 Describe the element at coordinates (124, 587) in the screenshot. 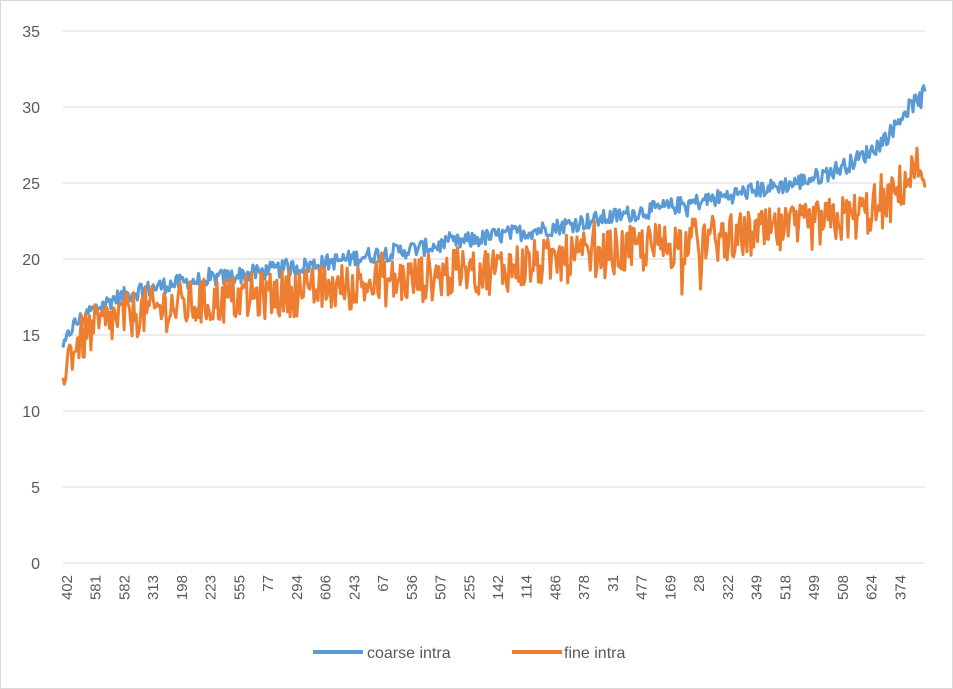

I see `x-tick-label: 582` at that location.